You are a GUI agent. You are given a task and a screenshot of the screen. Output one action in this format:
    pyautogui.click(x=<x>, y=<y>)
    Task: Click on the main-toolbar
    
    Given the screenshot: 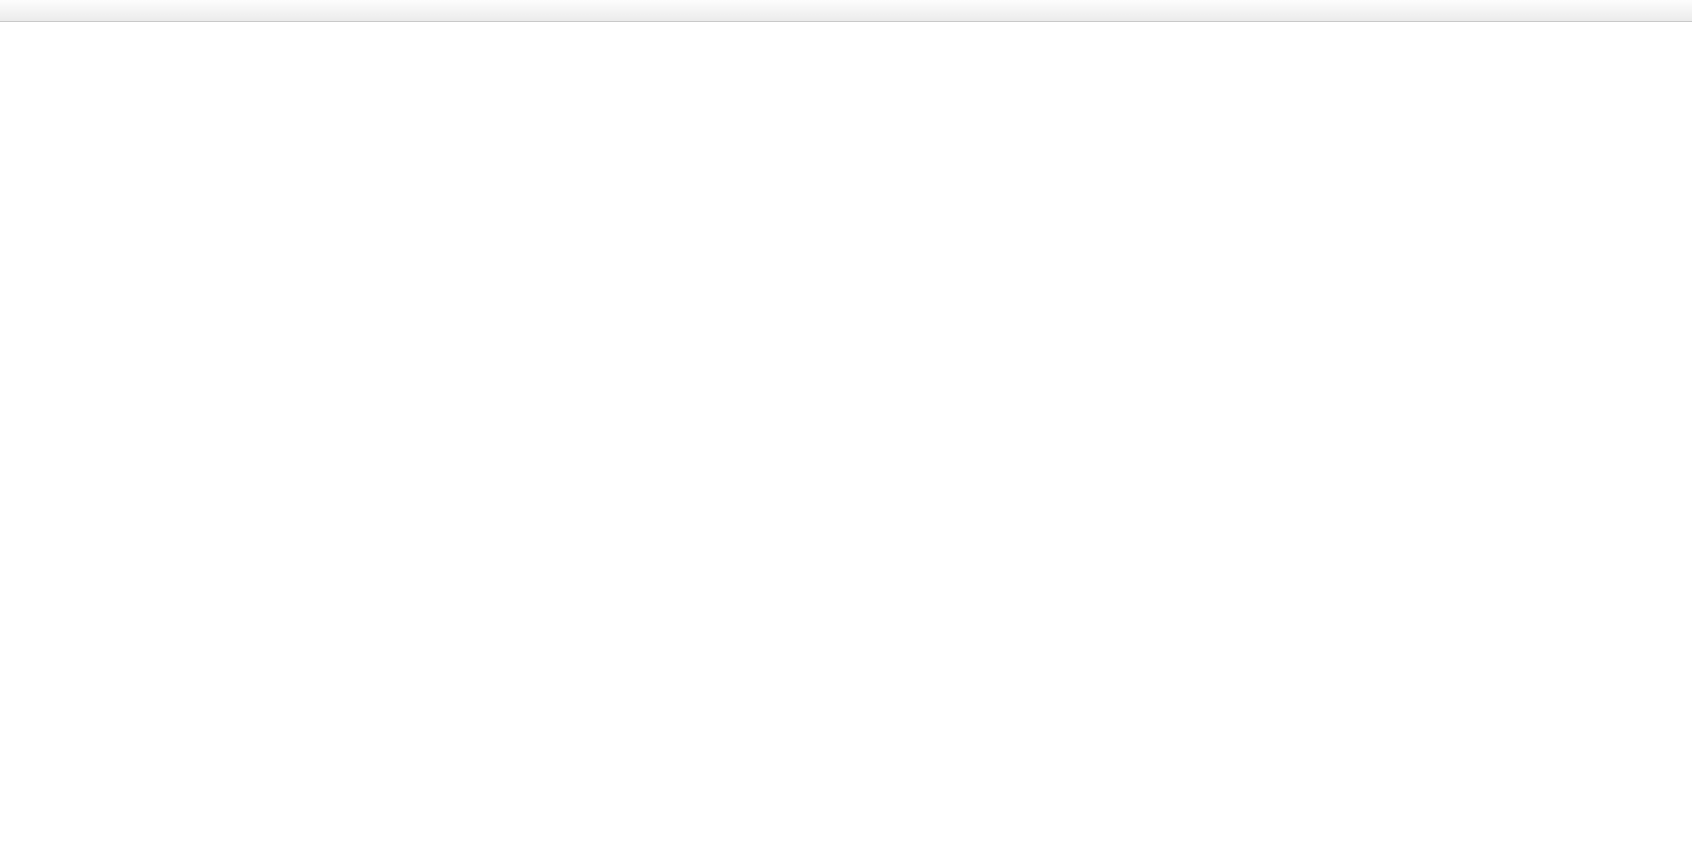 What is the action you would take?
    pyautogui.click(x=846, y=11)
    